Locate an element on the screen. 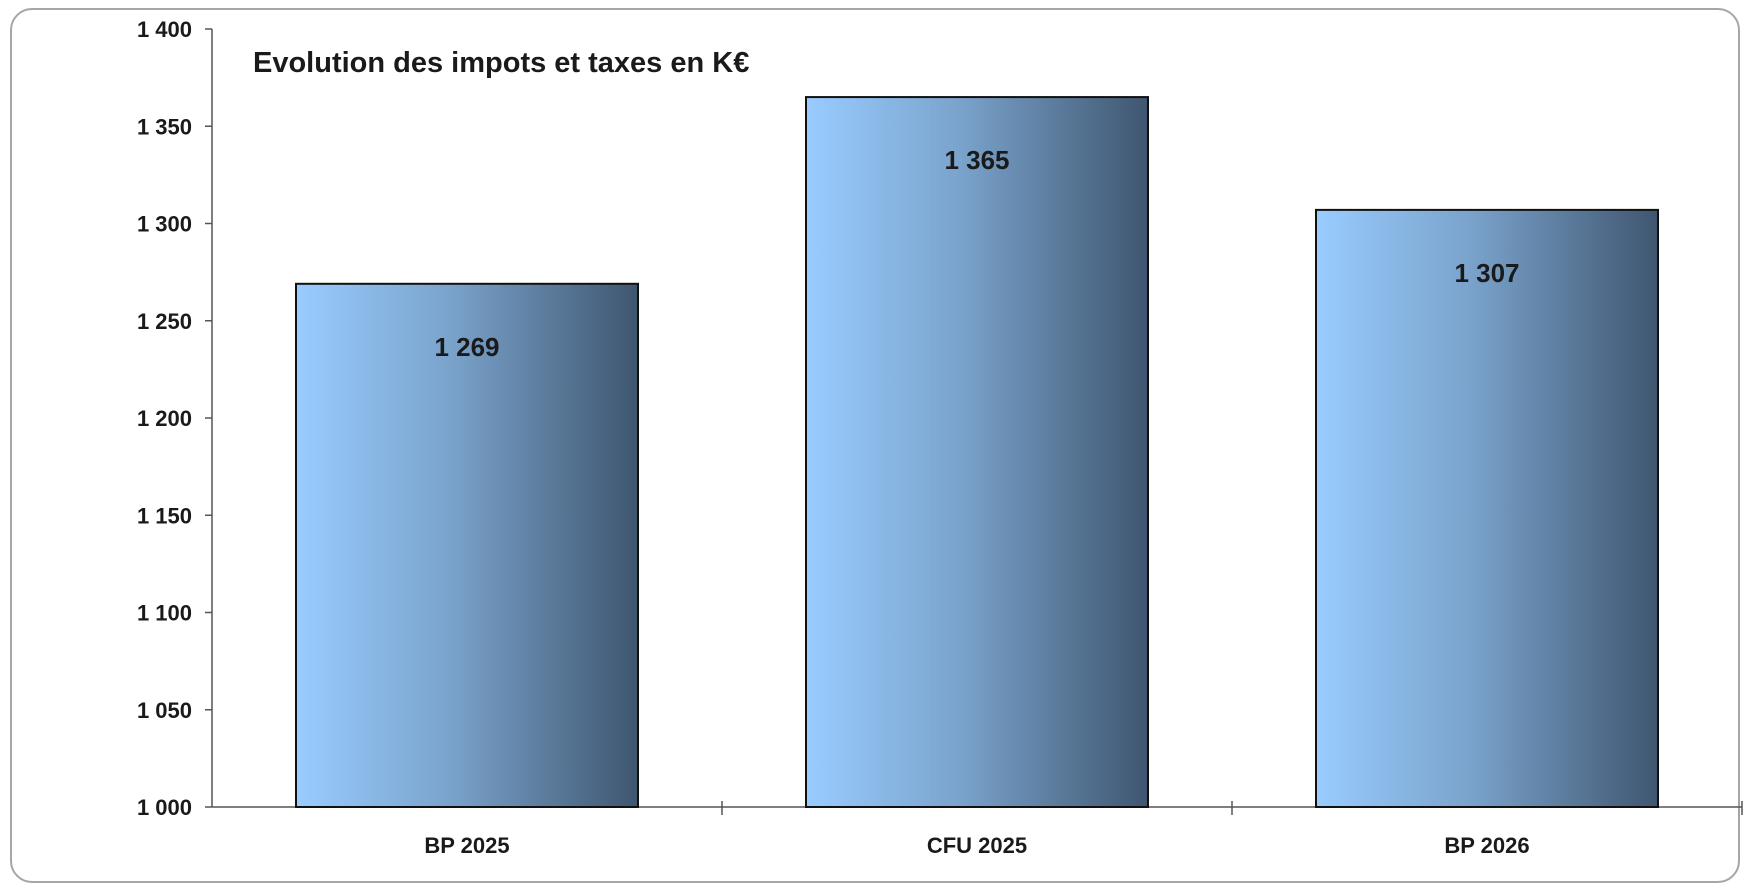 Image resolution: width=1752 pixels, height=893 pixels. y-tick-label: 1 400 is located at coordinates (164, 29).